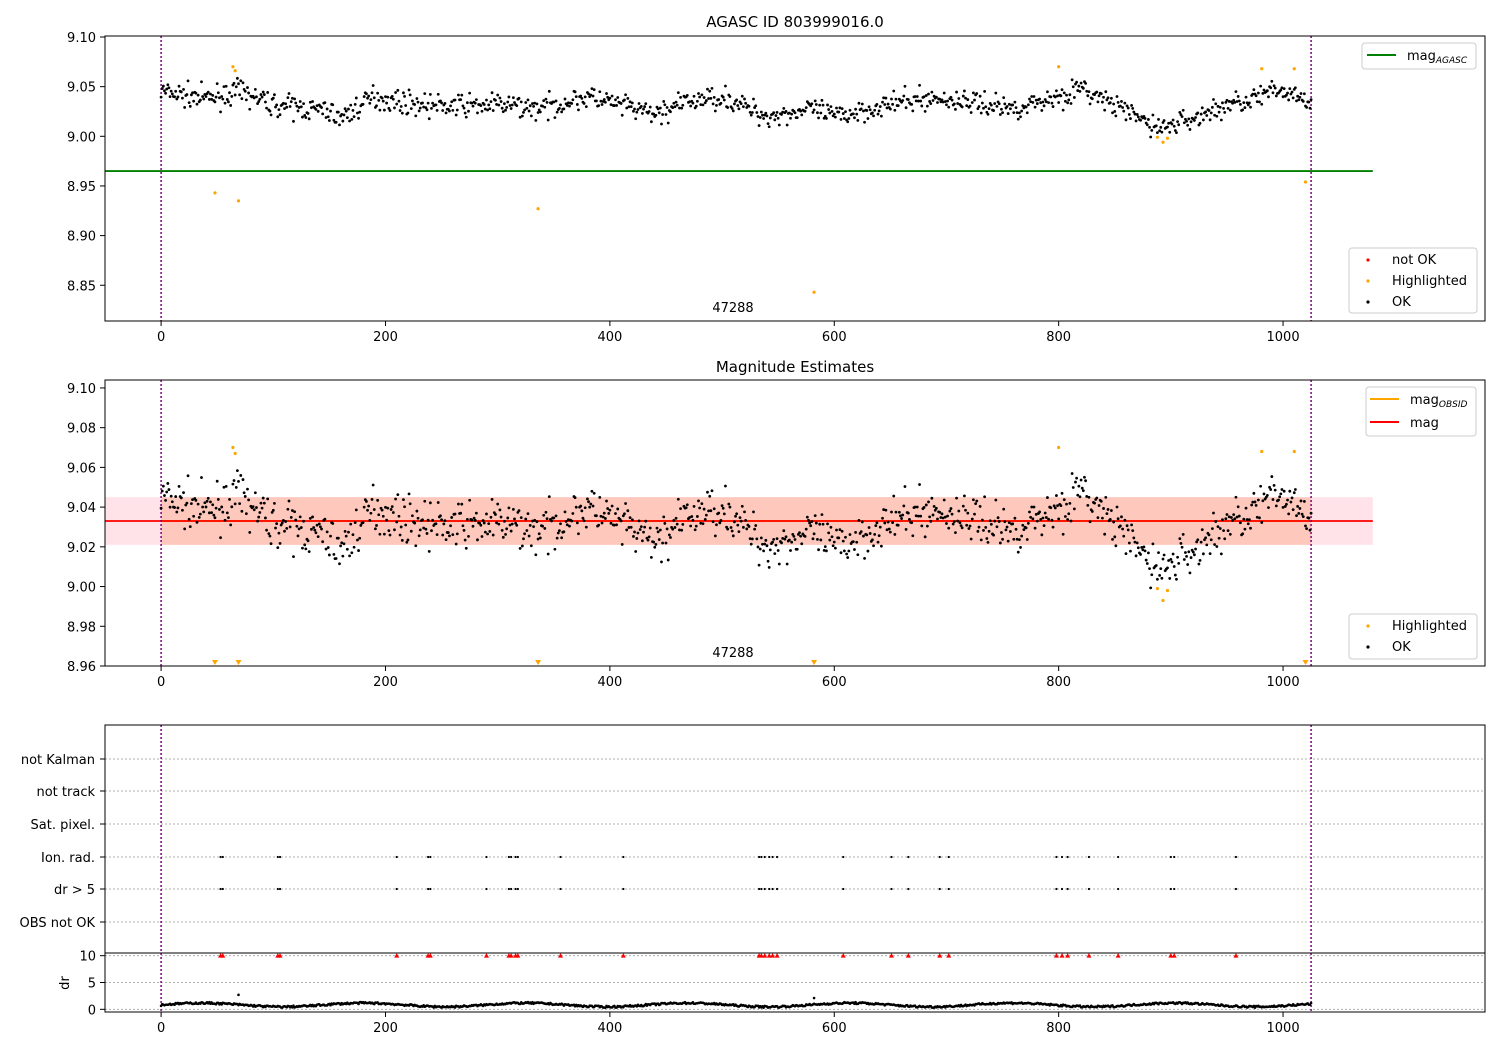 The height and width of the screenshot is (1050, 1500). Describe the element at coordinates (1283, 682) in the screenshot. I see `estimates-x-tick-label: 1000` at that location.